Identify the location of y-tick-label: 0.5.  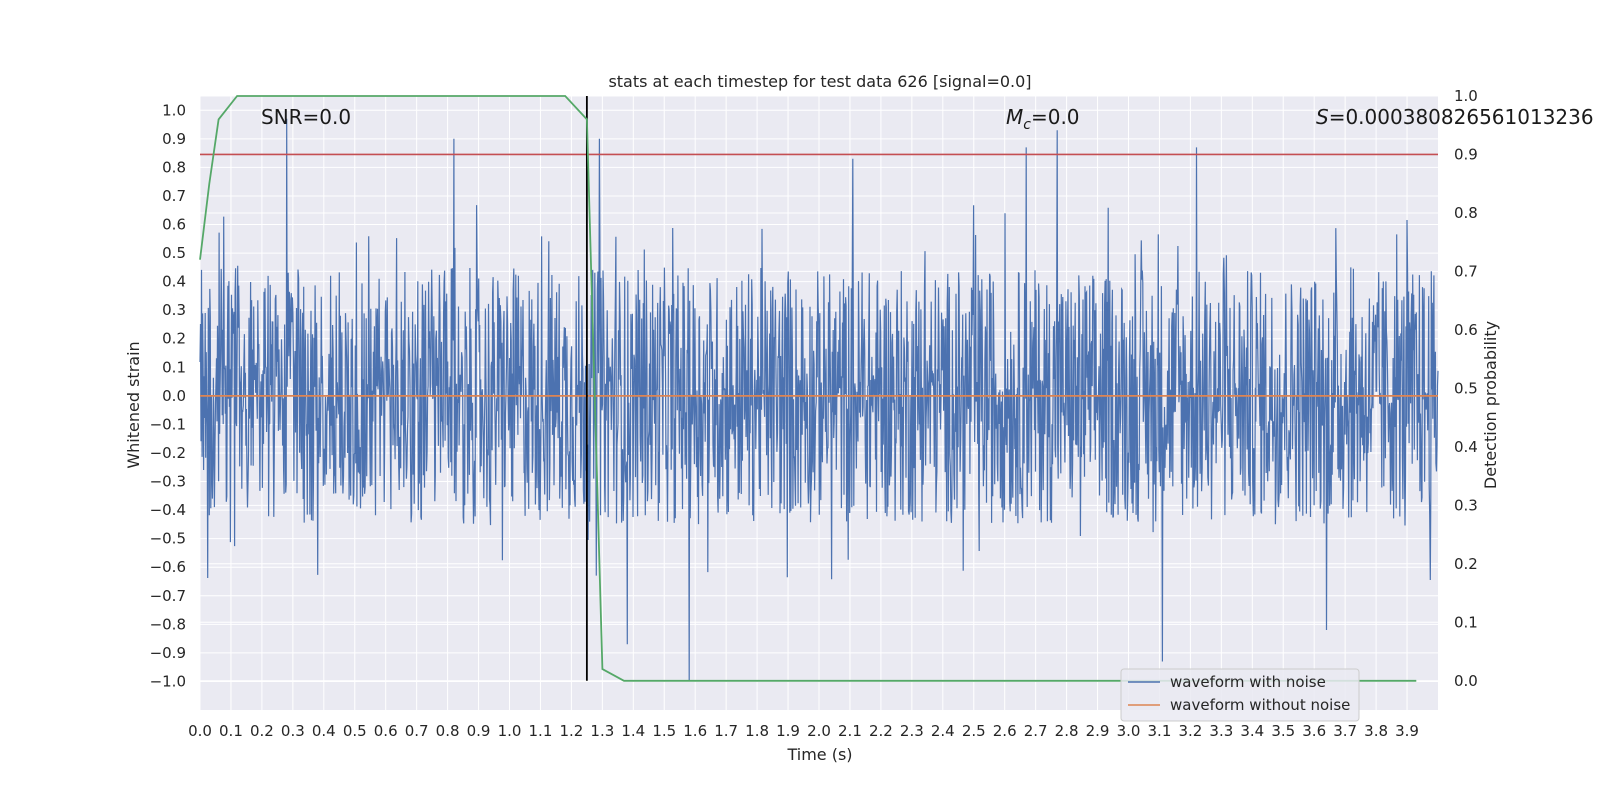
(174, 253).